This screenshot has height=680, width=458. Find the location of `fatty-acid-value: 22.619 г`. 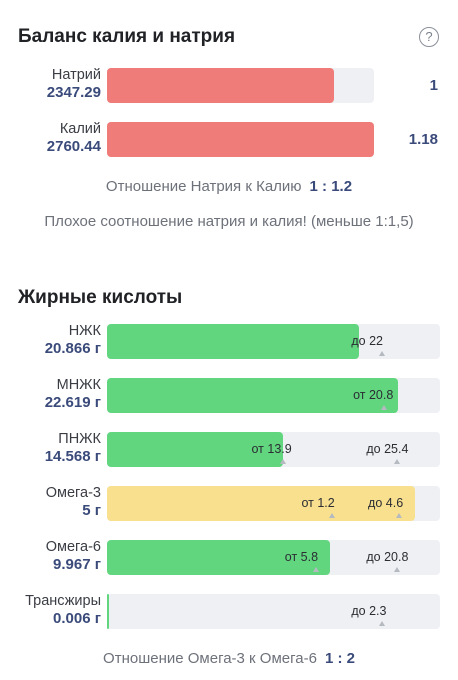

fatty-acid-value: 22.619 г is located at coordinates (72, 402).